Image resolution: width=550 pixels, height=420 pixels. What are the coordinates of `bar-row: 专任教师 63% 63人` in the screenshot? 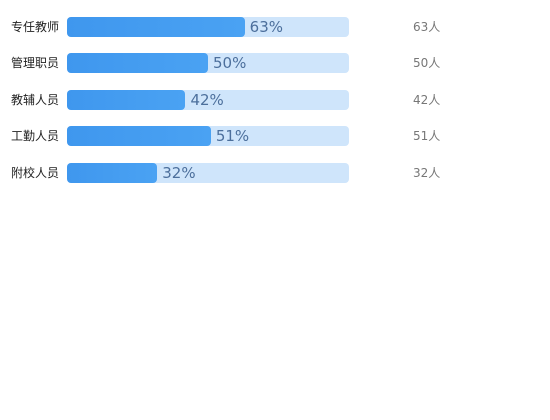 It's located at (275, 27).